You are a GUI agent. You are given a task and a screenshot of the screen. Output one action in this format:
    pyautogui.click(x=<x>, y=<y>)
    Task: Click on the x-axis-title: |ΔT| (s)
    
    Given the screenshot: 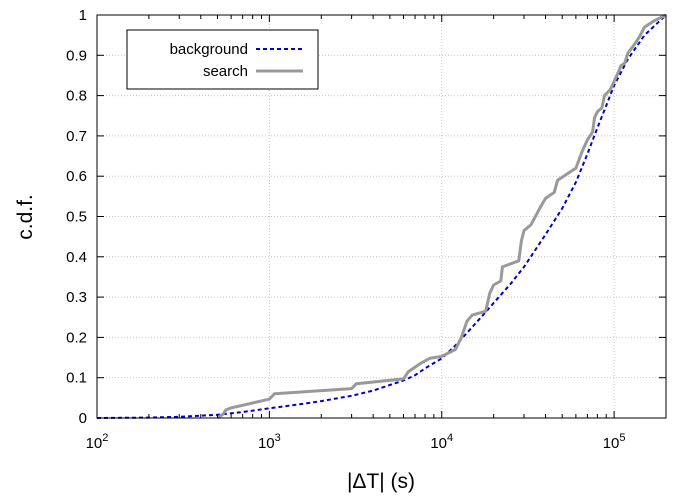 What is the action you would take?
    pyautogui.click(x=381, y=481)
    